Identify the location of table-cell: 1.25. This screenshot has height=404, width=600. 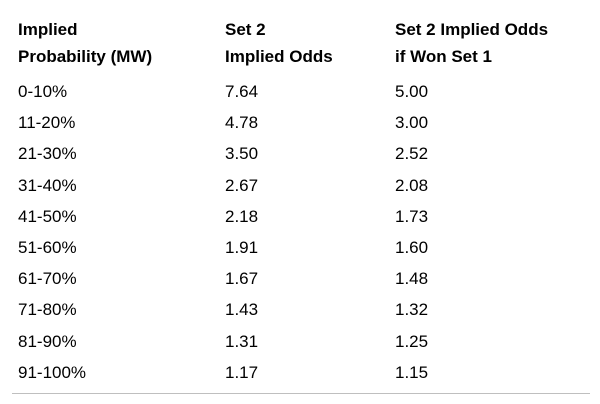
(412, 341).